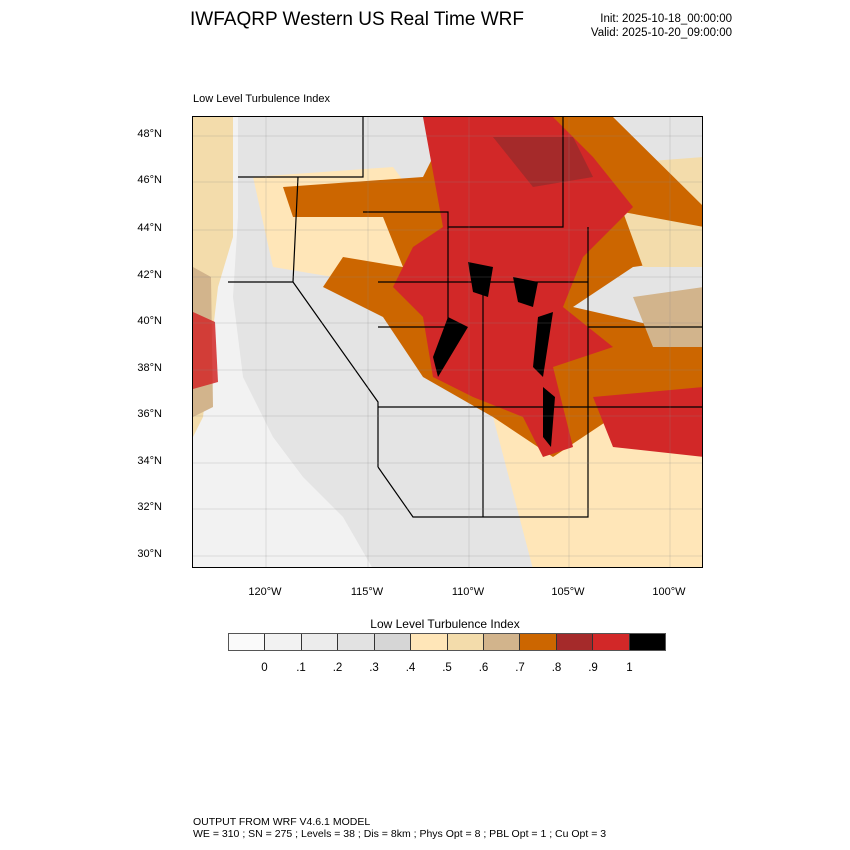 The width and height of the screenshot is (850, 850). I want to click on lat-label: 48°N, so click(149, 134).